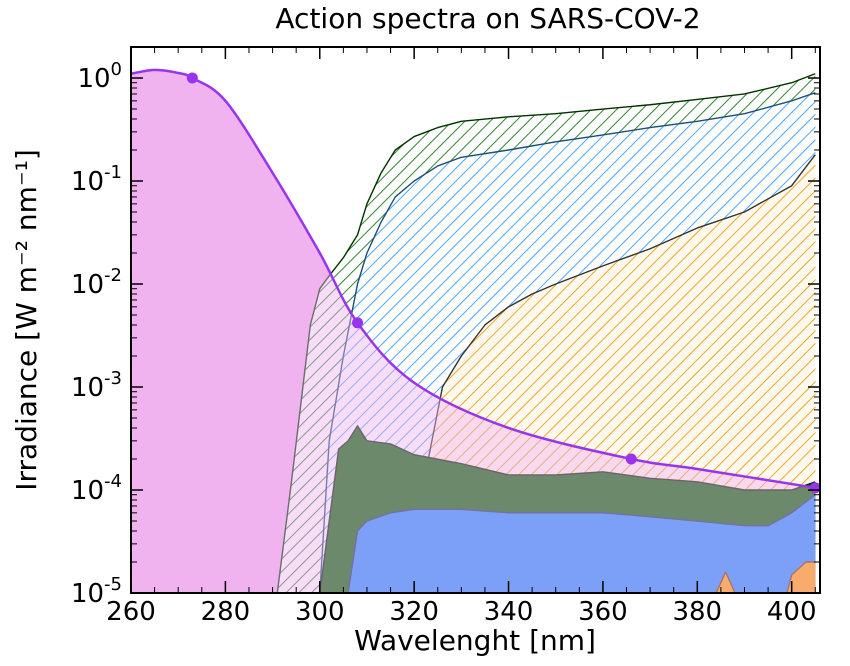 The height and width of the screenshot is (666, 850). Describe the element at coordinates (697, 612) in the screenshot. I see `x-tick-label: 380` at that location.